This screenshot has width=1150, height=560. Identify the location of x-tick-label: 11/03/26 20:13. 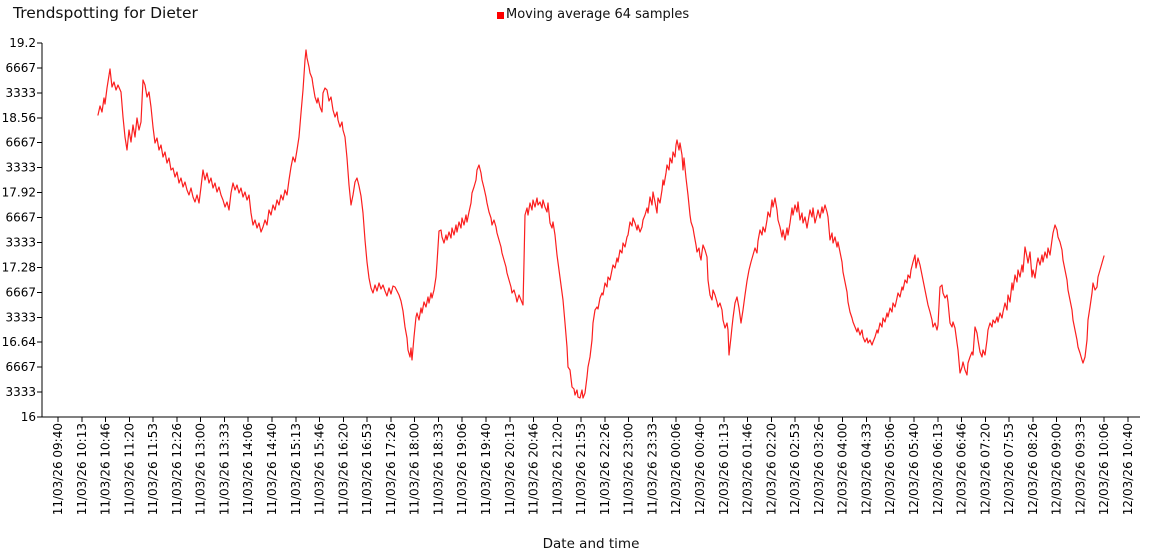
(510, 469).